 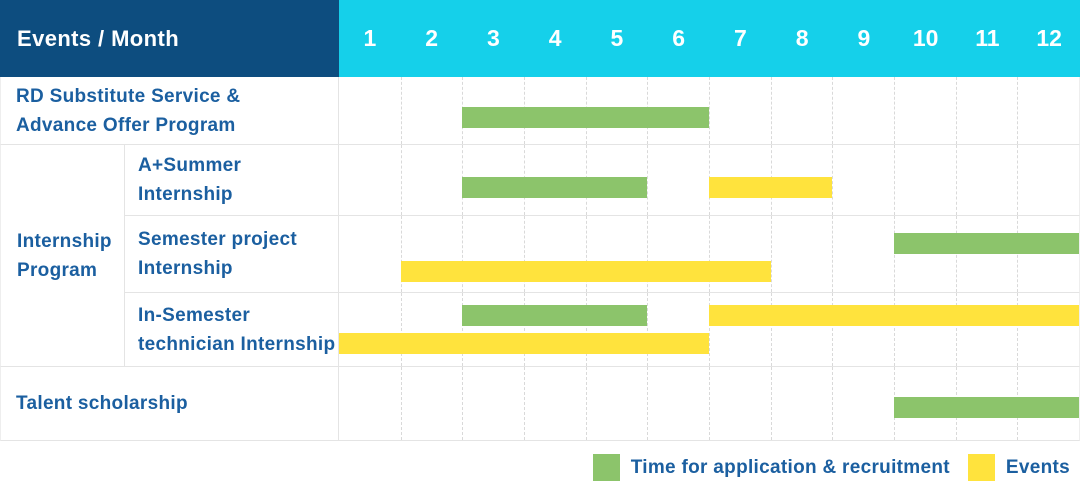 What do you see at coordinates (62, 256) in the screenshot?
I see `group-label-internship-program: Internship Program` at bounding box center [62, 256].